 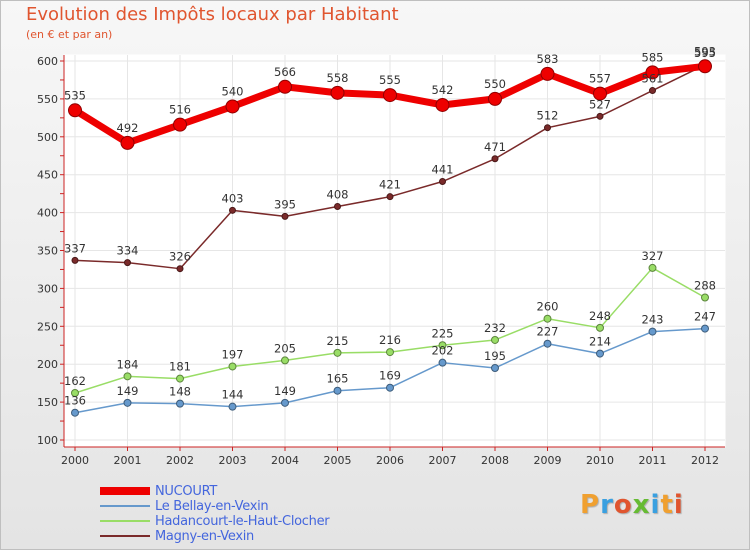 I want to click on logo-letter: P, so click(x=590, y=505).